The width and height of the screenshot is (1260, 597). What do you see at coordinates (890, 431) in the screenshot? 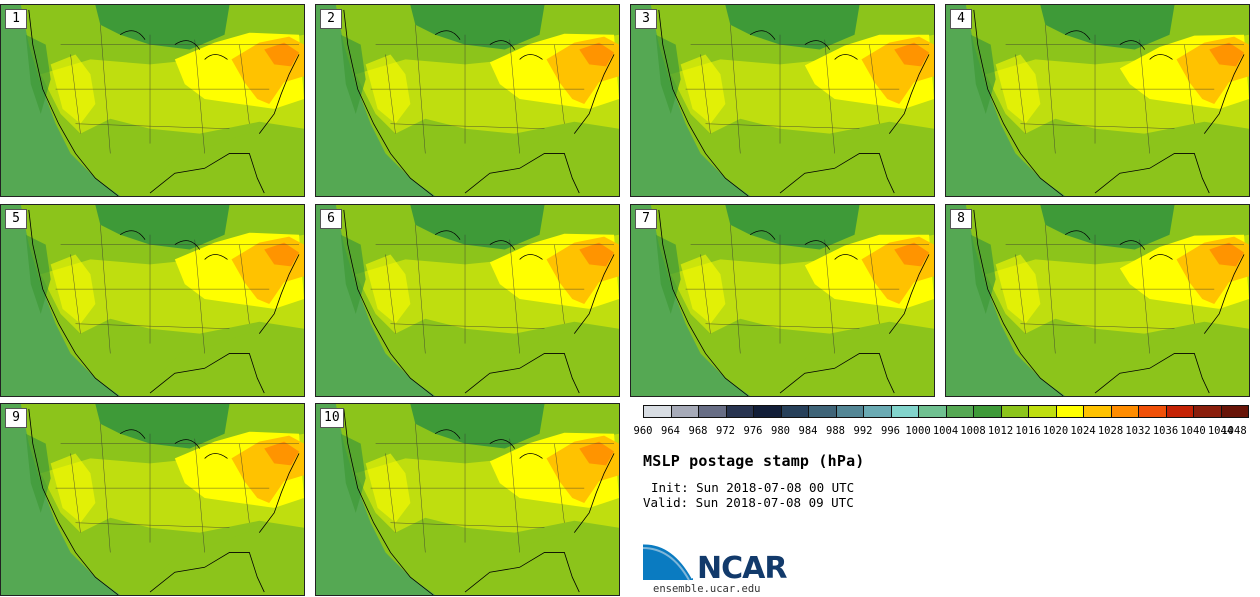
I see `colorbar-tick-label: 996` at bounding box center [890, 431].